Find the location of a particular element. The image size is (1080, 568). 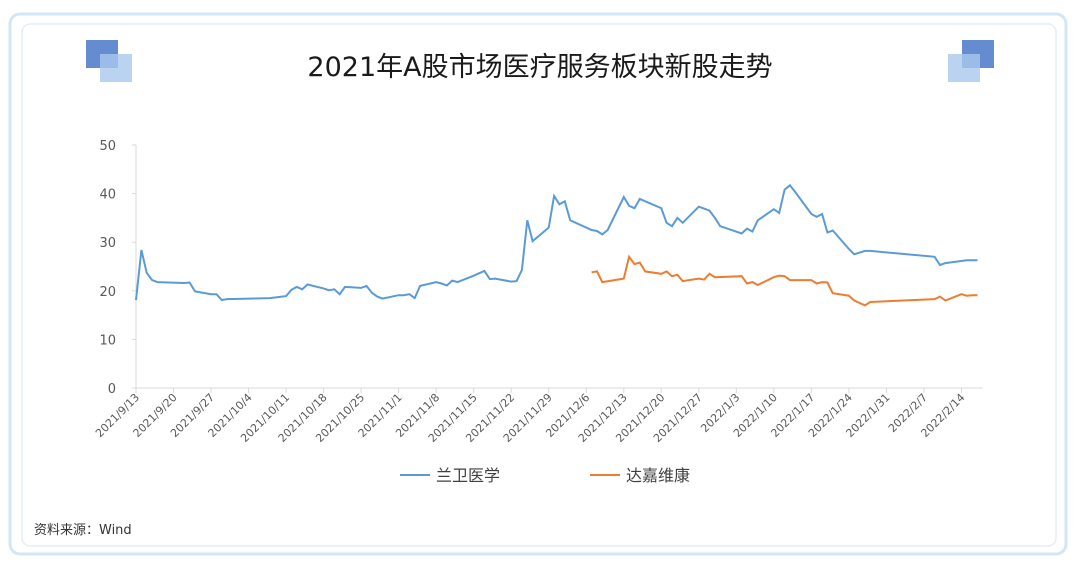

y-tick-label: 50 is located at coordinates (107, 146).